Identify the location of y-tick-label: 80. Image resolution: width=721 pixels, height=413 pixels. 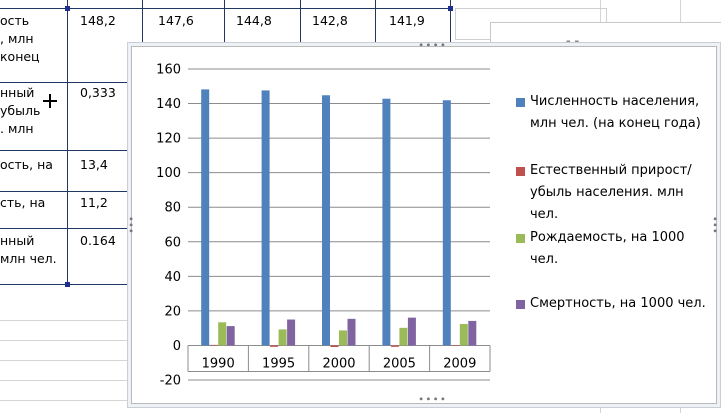
(172, 208).